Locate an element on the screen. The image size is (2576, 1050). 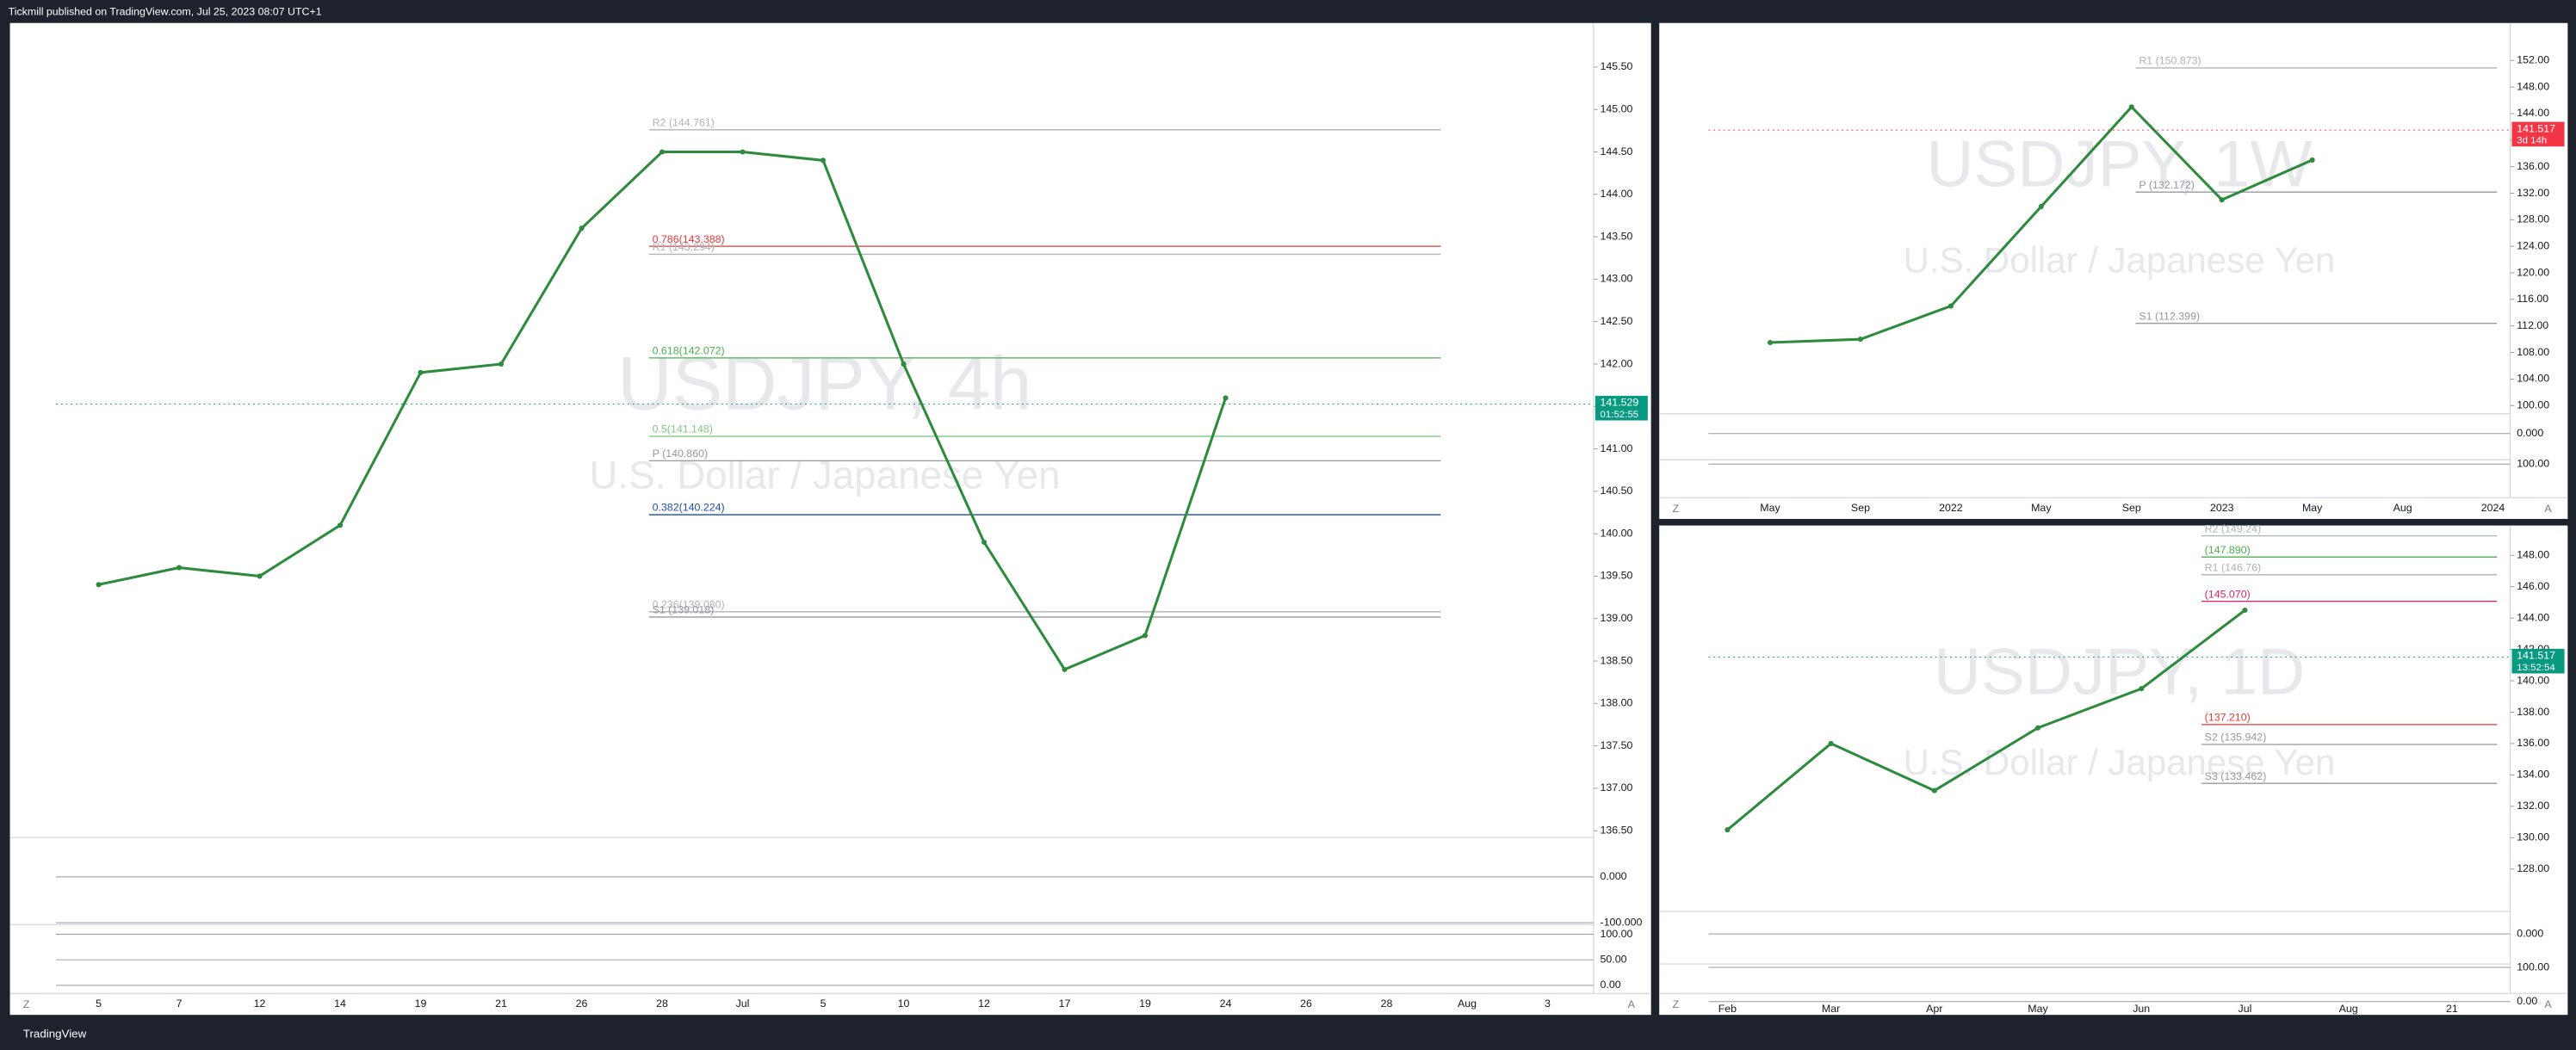
last-price-label: 141.517 is located at coordinates (2536, 128).